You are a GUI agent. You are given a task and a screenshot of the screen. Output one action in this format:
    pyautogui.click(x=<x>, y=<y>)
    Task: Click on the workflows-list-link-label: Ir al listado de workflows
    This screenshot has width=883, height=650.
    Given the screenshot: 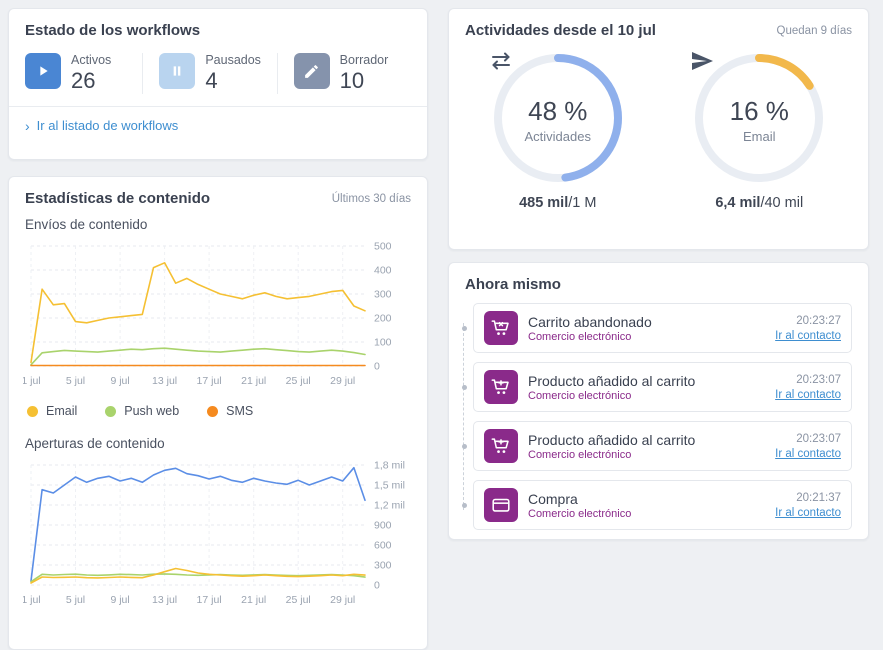 What is the action you would take?
    pyautogui.click(x=107, y=125)
    